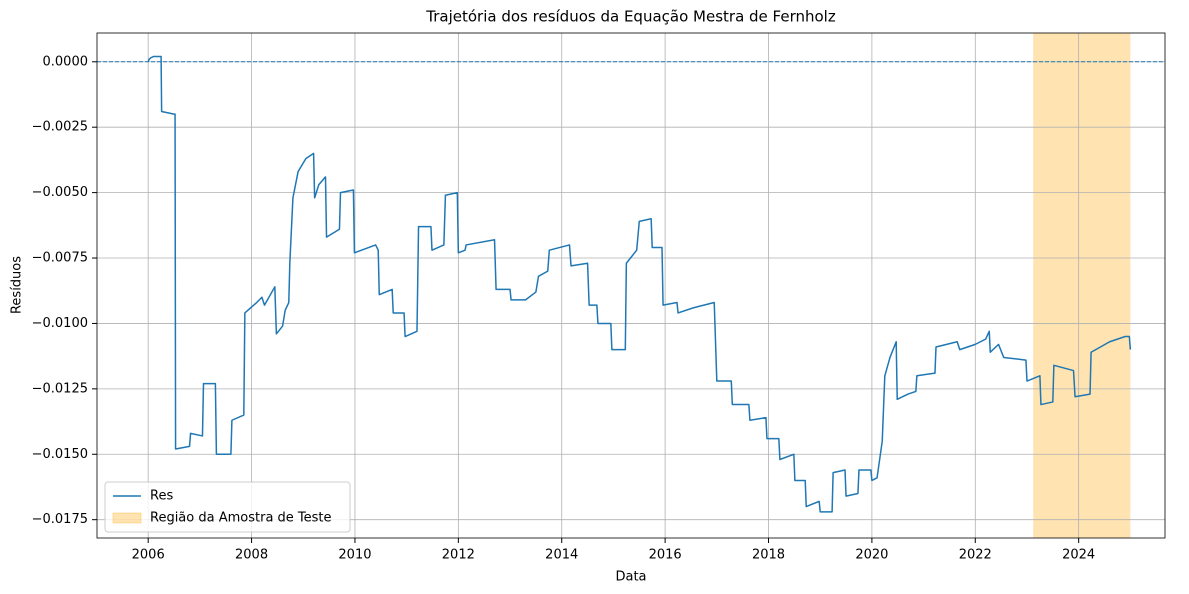 The height and width of the screenshot is (594, 1189). What do you see at coordinates (60, 258) in the screenshot?
I see `y-tick-label: −0.0075` at bounding box center [60, 258].